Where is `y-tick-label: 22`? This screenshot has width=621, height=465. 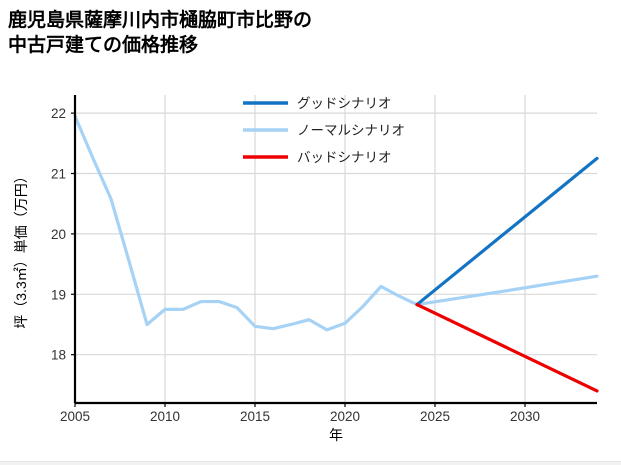 y-tick-label: 22 is located at coordinates (58, 113).